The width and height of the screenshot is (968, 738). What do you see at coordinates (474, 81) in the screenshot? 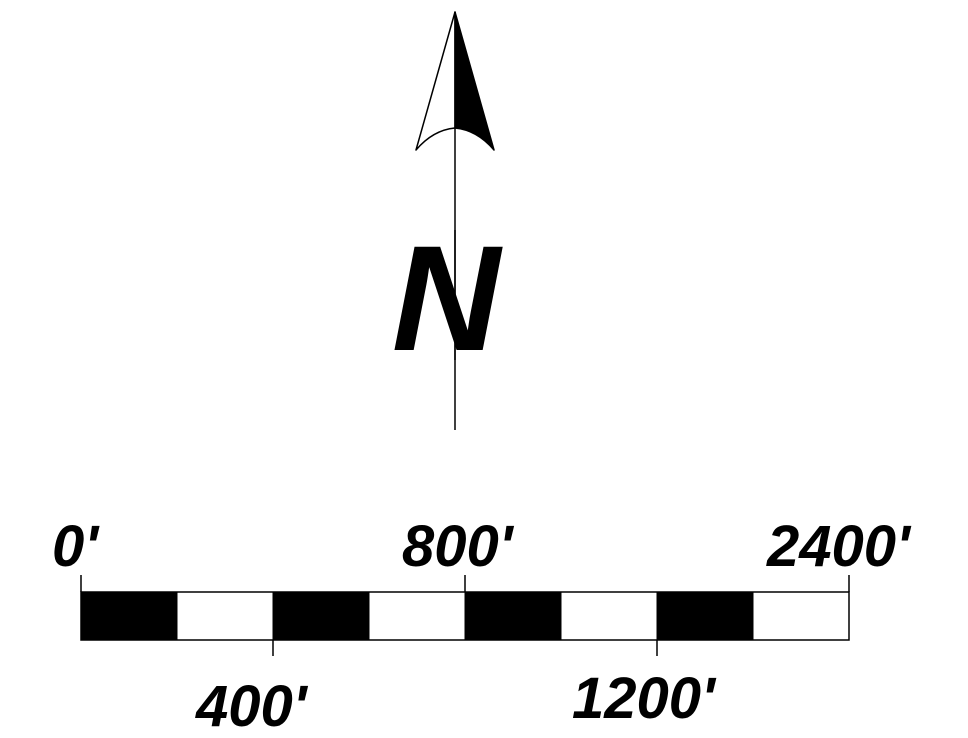
I see `north-arrow-icon` at bounding box center [474, 81].